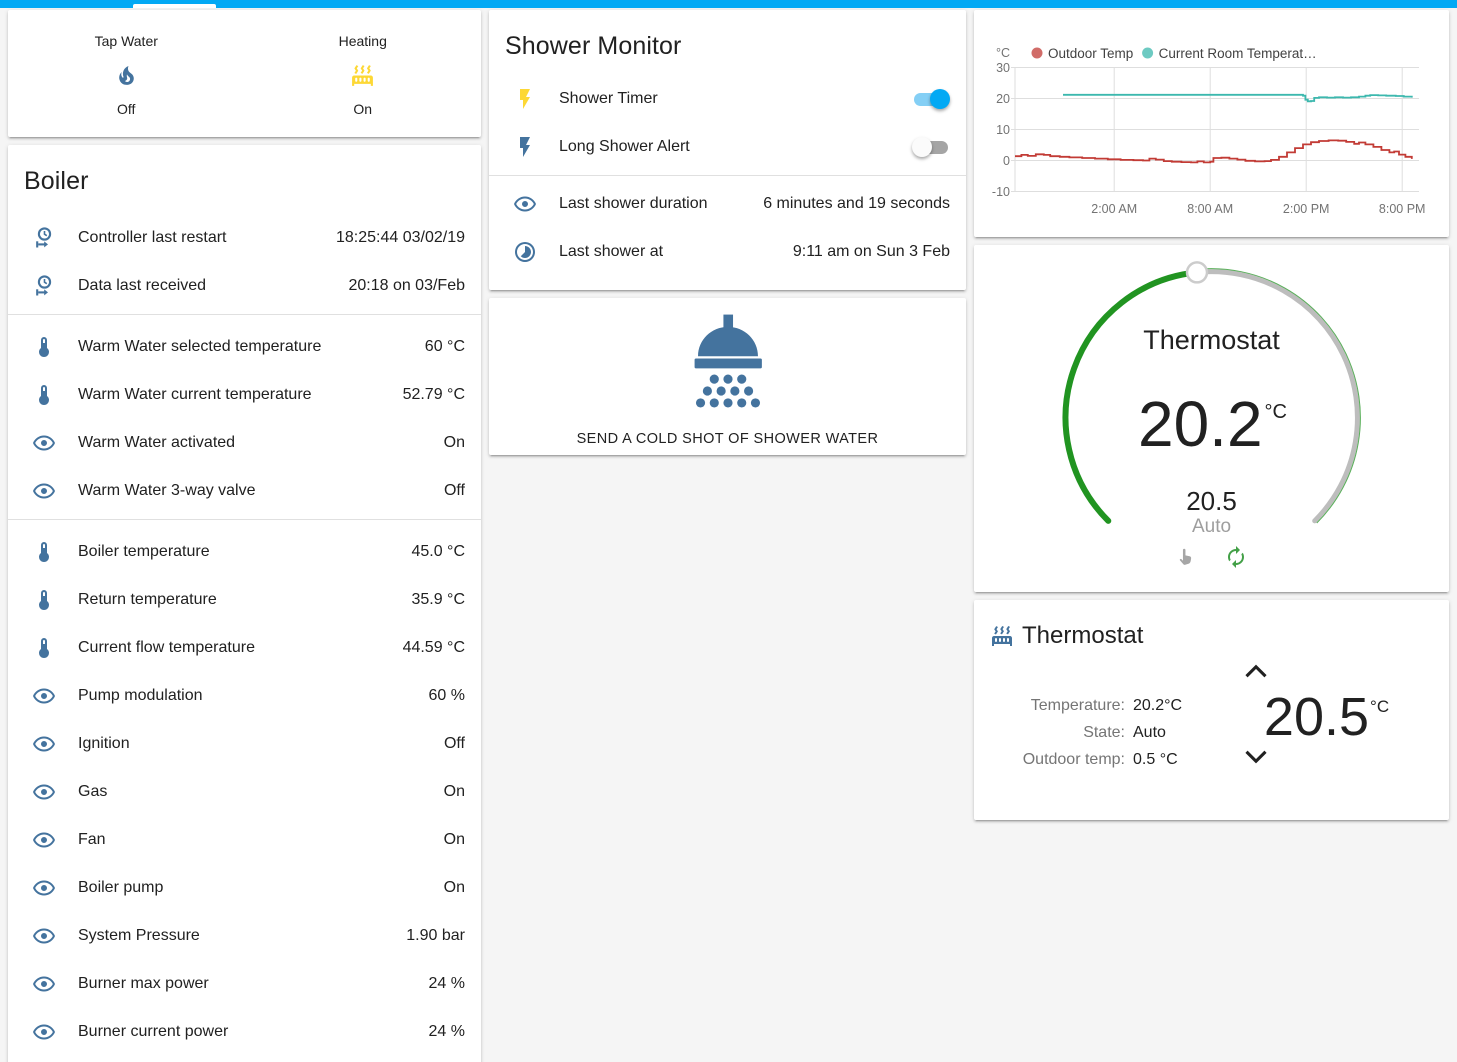 The width and height of the screenshot is (1457, 1062). Describe the element at coordinates (126, 40) in the screenshot. I see `glance-label: Tap Water` at that location.